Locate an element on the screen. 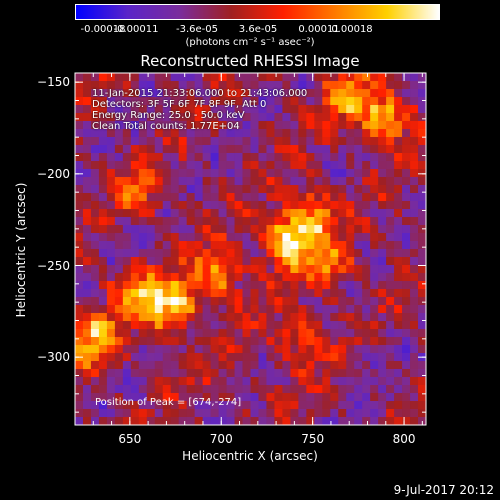 Image resolution: width=500 pixels, height=500 pixels. info-detectors: Detectors: 3F 5F 6F 7F 8F 9F, Att 0 is located at coordinates (179, 104).